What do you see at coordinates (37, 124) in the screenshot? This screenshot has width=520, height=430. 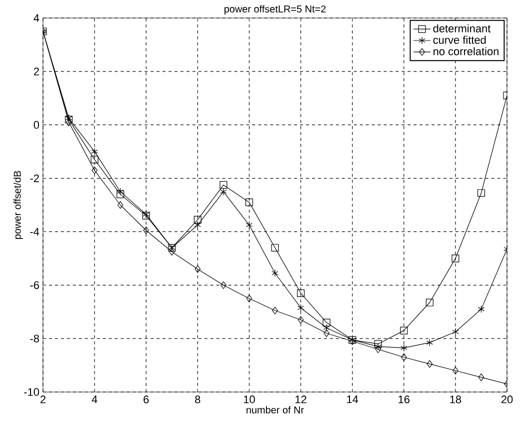 I see `y-tick-label: 0` at bounding box center [37, 124].